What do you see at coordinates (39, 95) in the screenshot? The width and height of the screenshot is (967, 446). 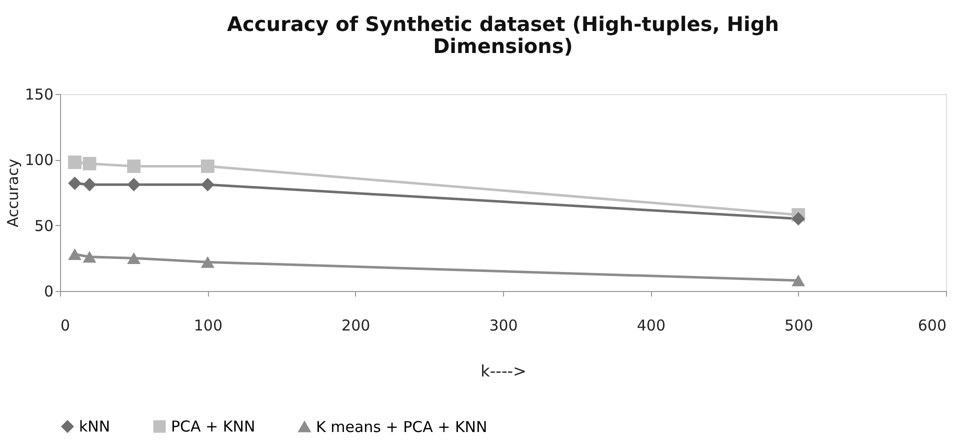 I see `y-tick-label: 150` at bounding box center [39, 95].